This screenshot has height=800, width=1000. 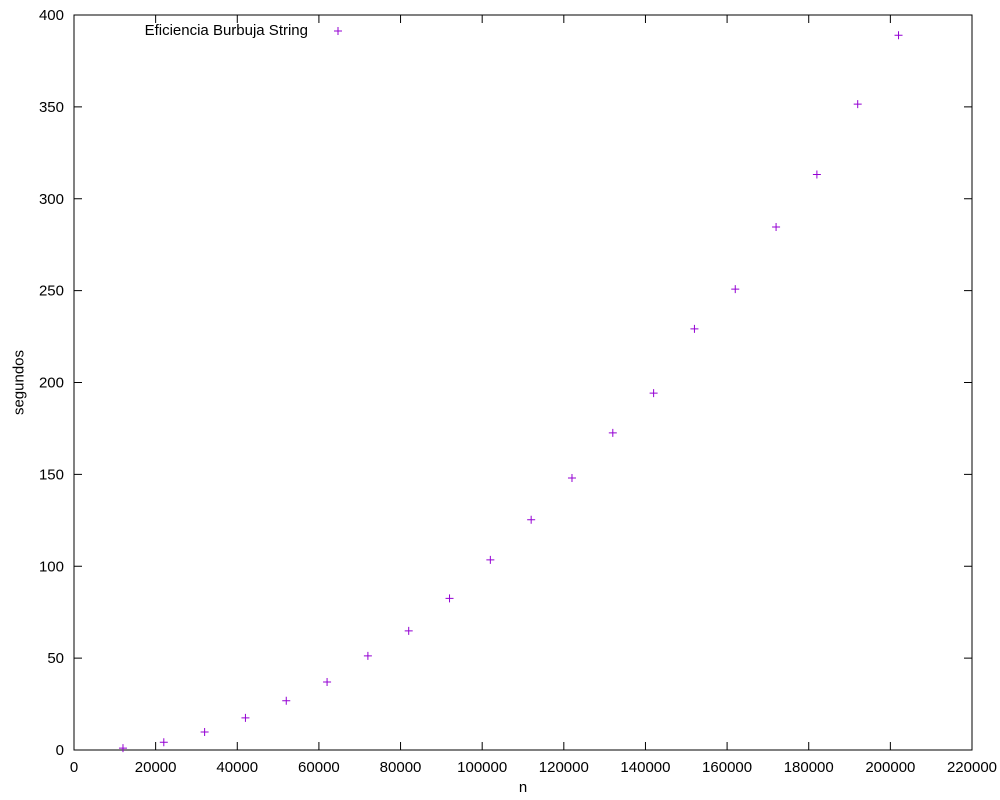 I want to click on x-axis-label: n, so click(x=523, y=787).